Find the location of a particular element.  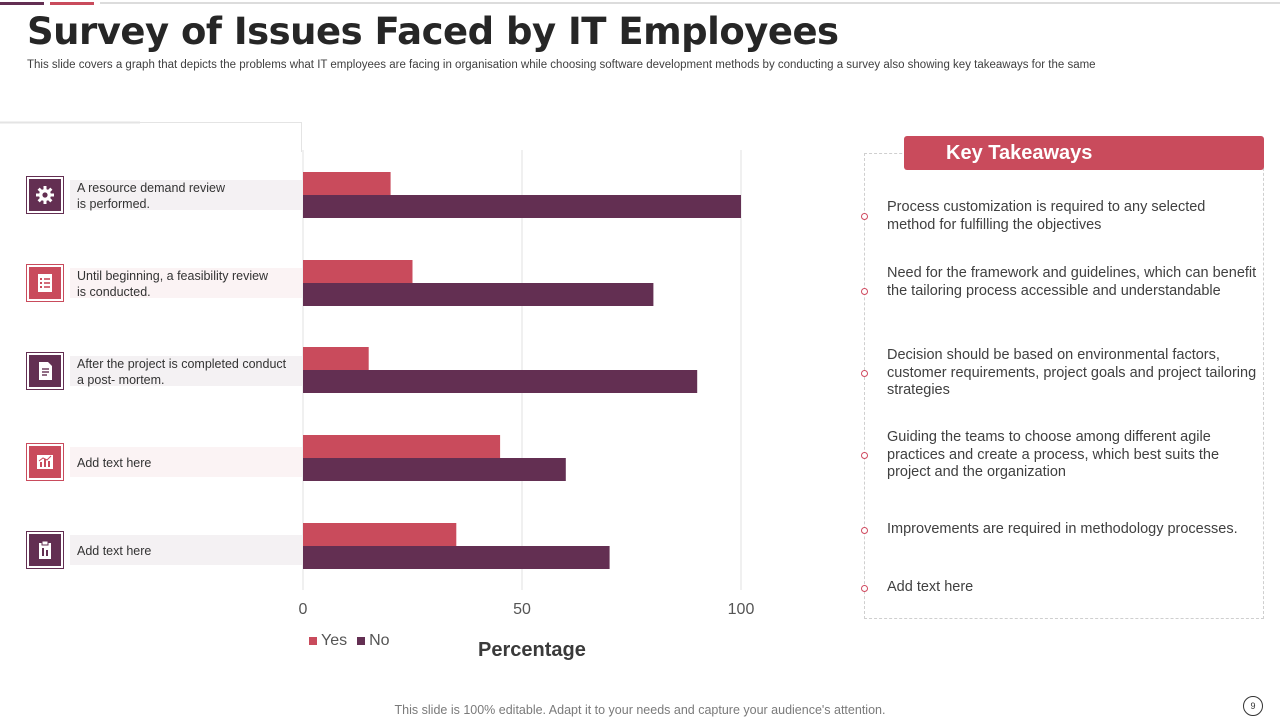

checklist-icon is located at coordinates (45, 283).